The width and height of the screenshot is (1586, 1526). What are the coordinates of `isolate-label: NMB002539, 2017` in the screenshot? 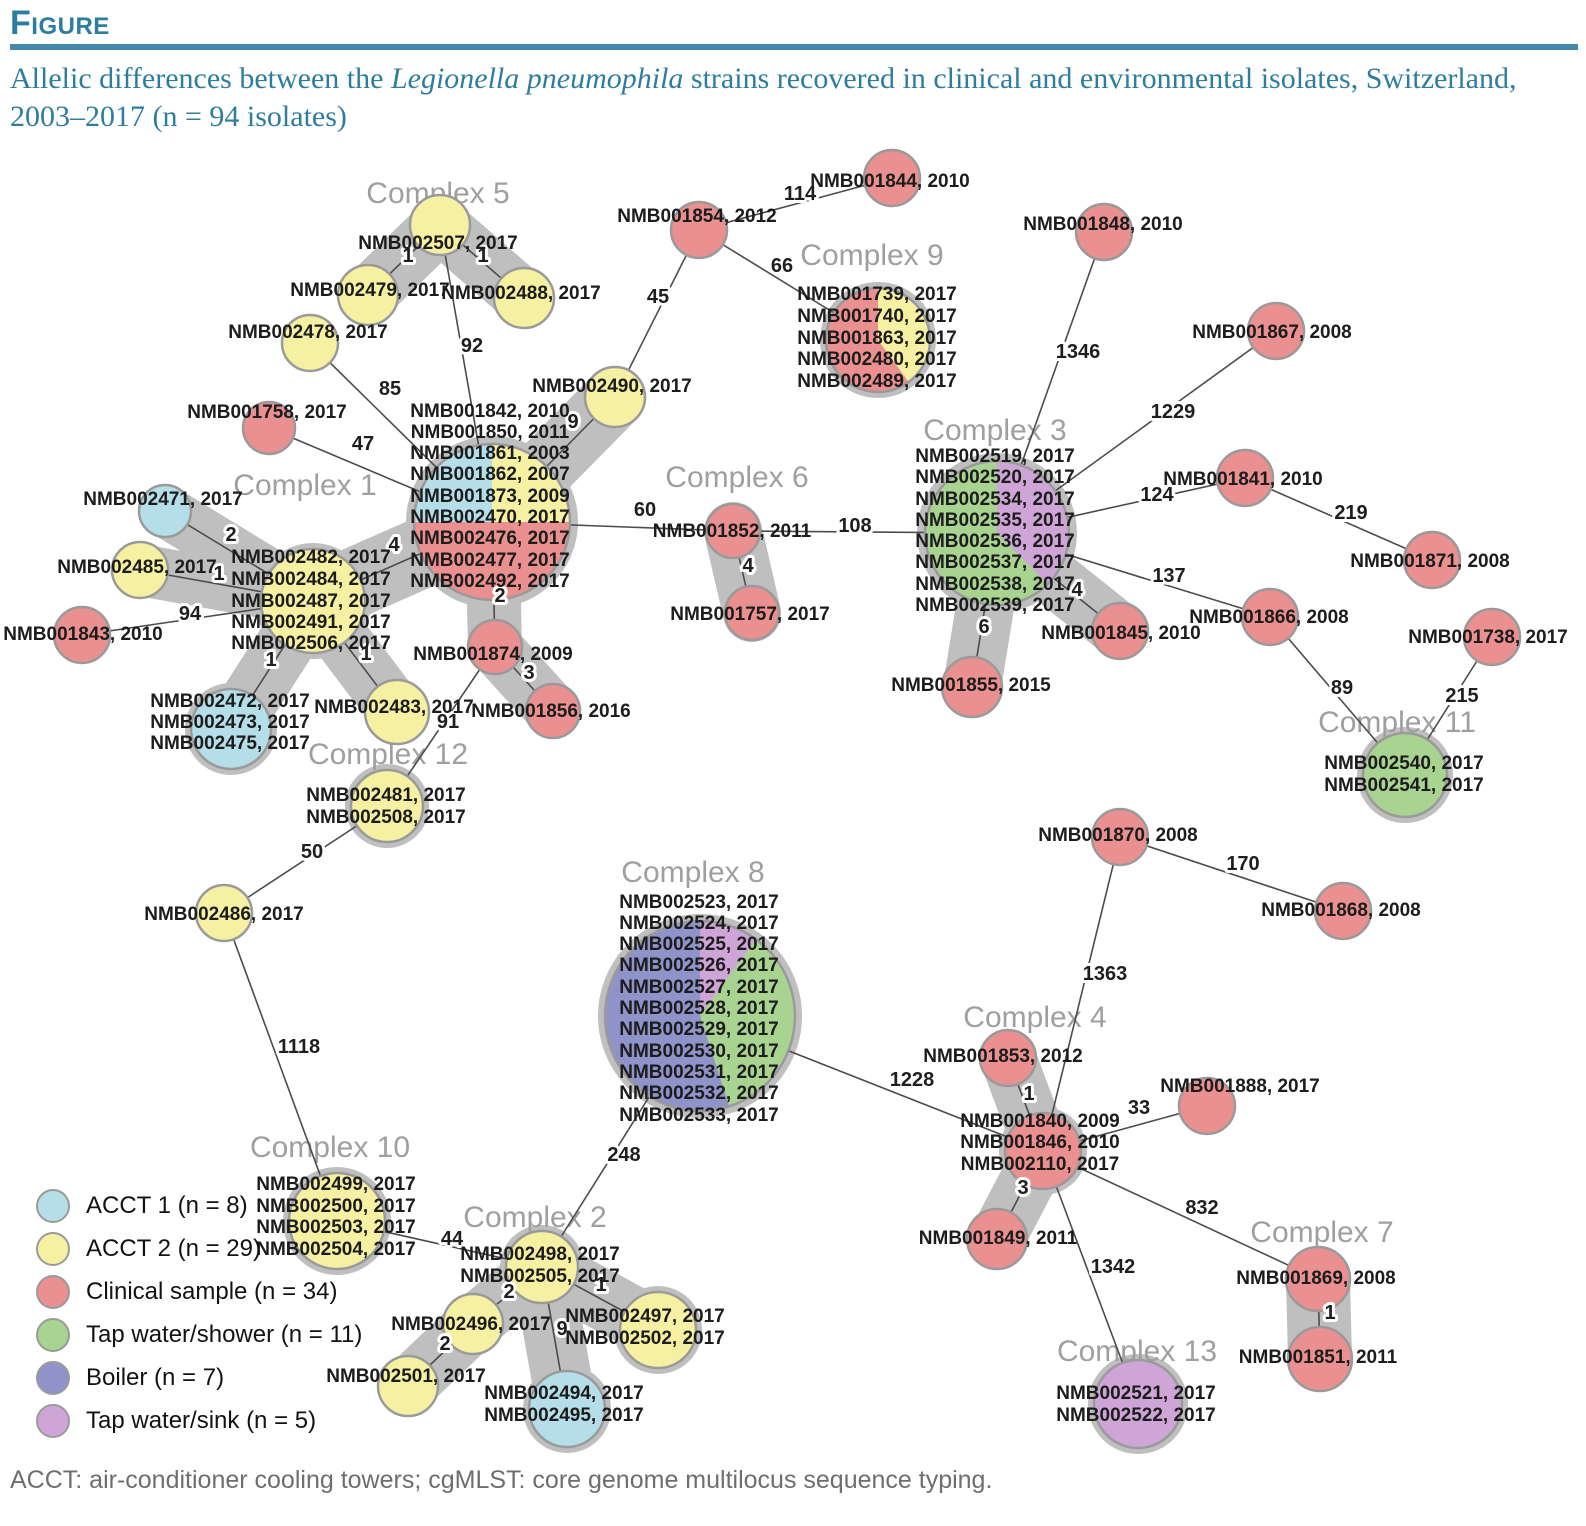 It's located at (995, 605).